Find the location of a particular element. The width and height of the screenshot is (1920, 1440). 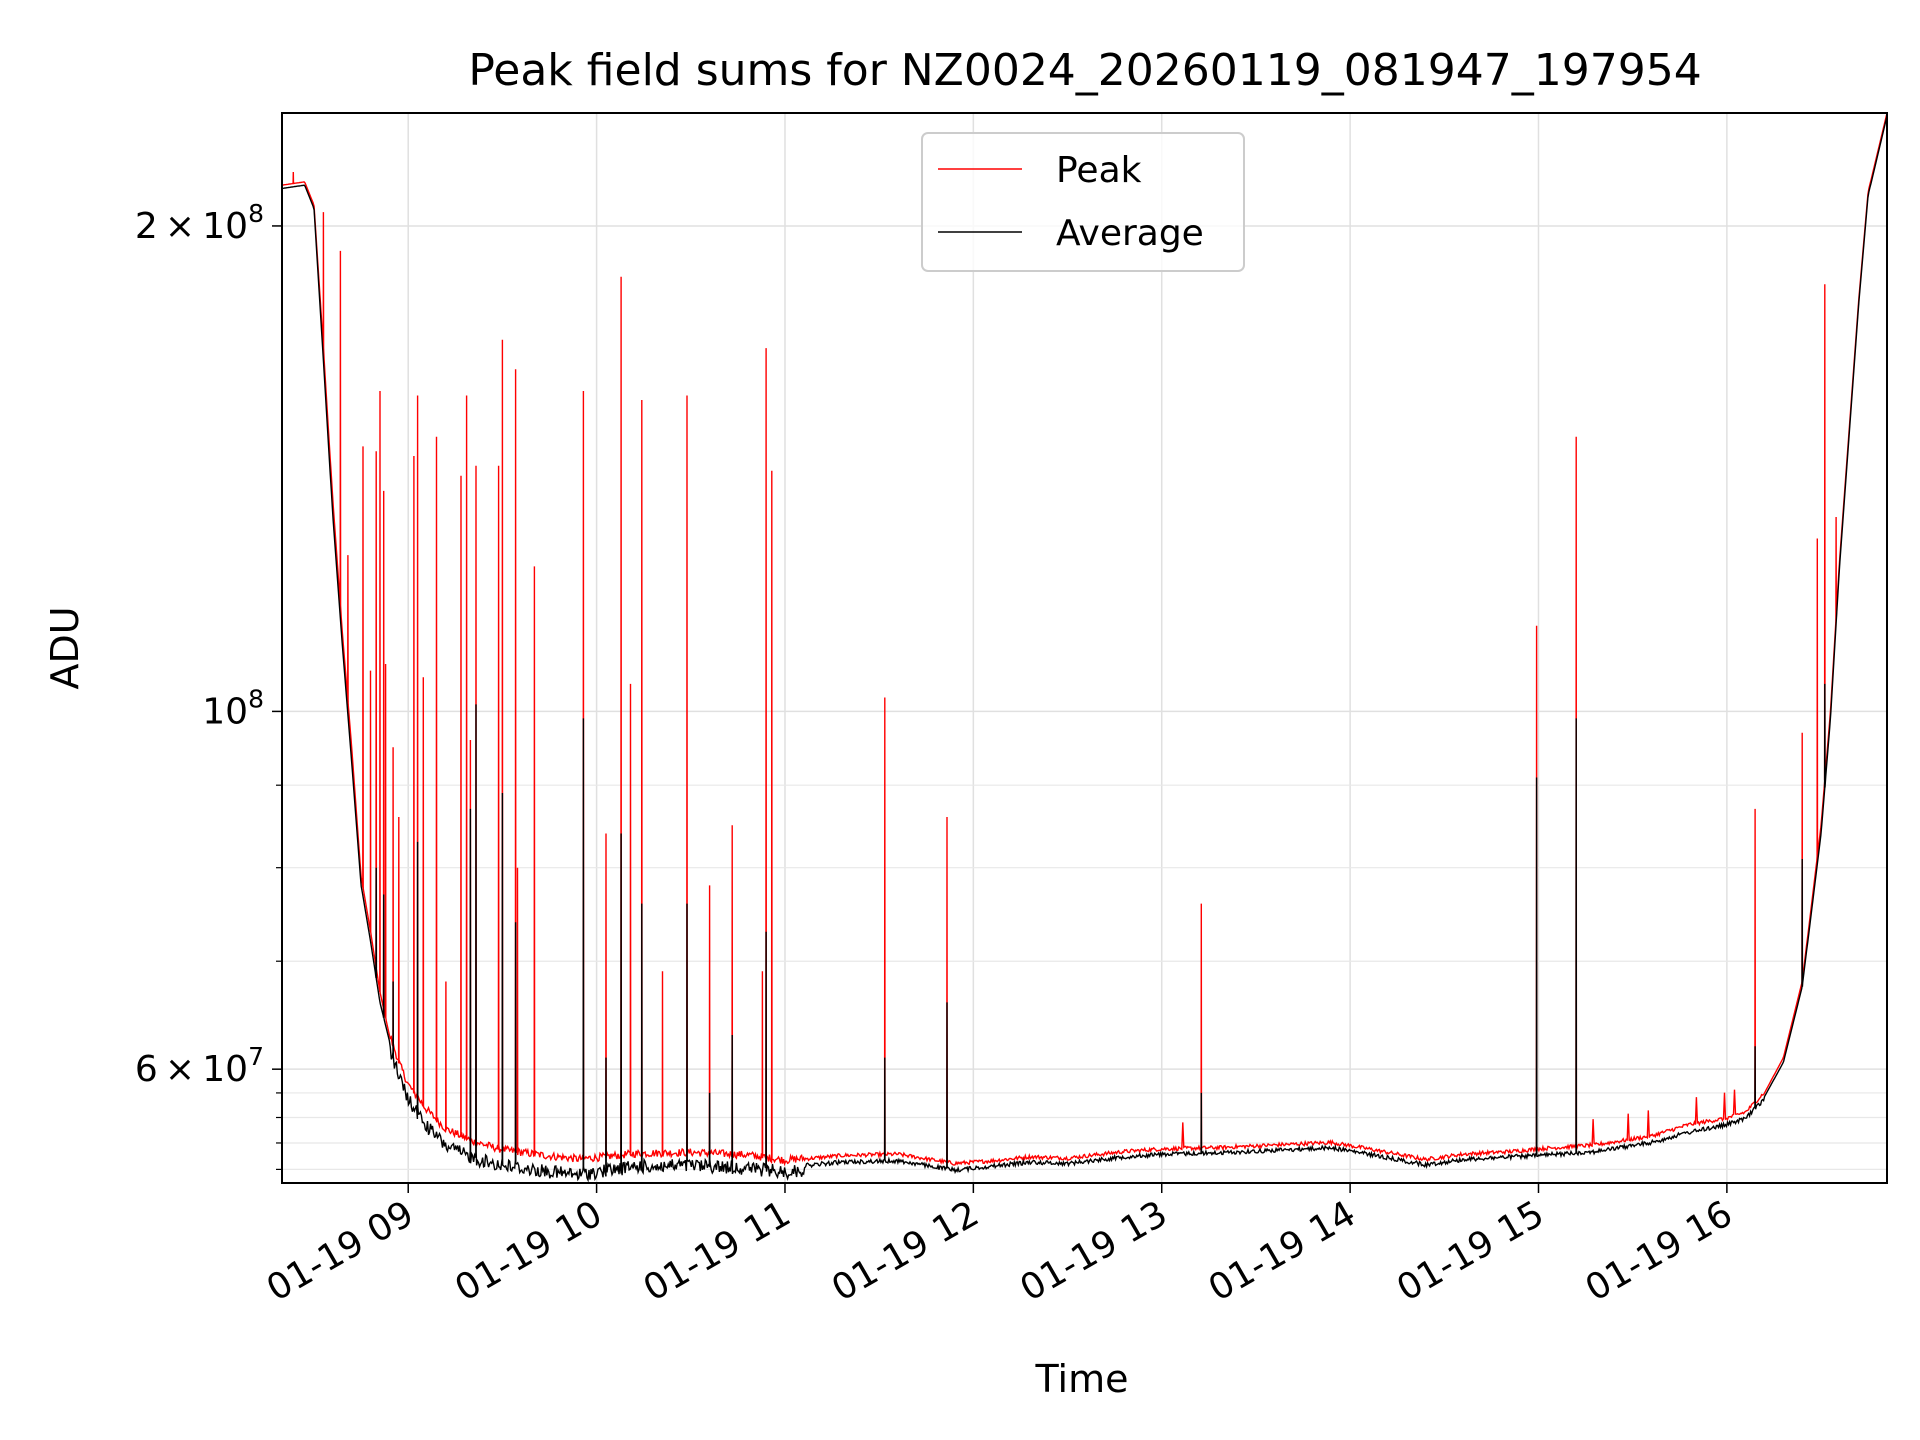

y-tick-label: 2 × 10⁸ is located at coordinates (199, 223).